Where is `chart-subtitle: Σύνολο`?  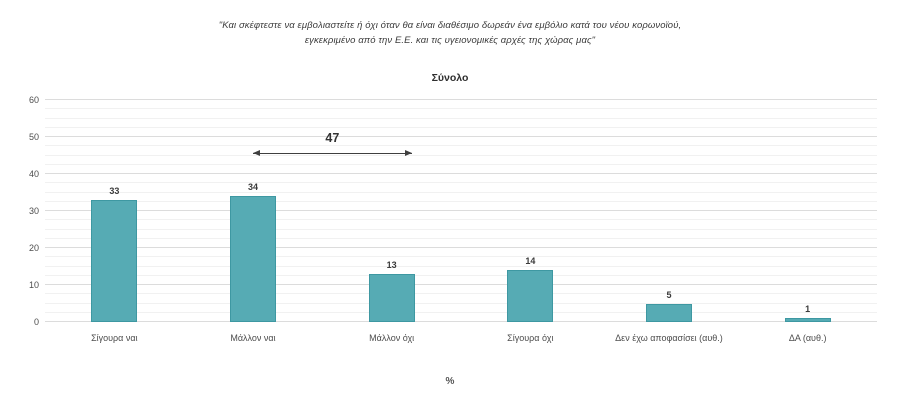
chart-subtitle: Σύνολο is located at coordinates (450, 78).